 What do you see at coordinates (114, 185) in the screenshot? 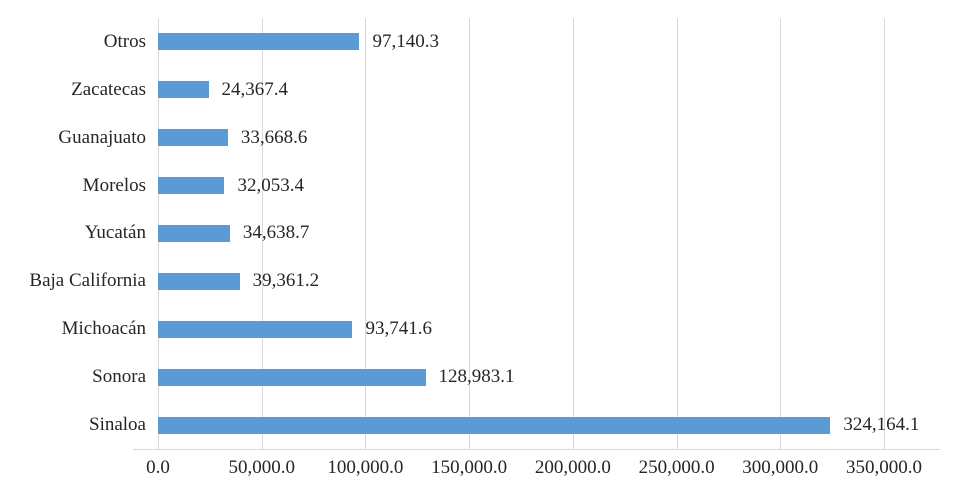
I see `category-label: Morelos` at bounding box center [114, 185].